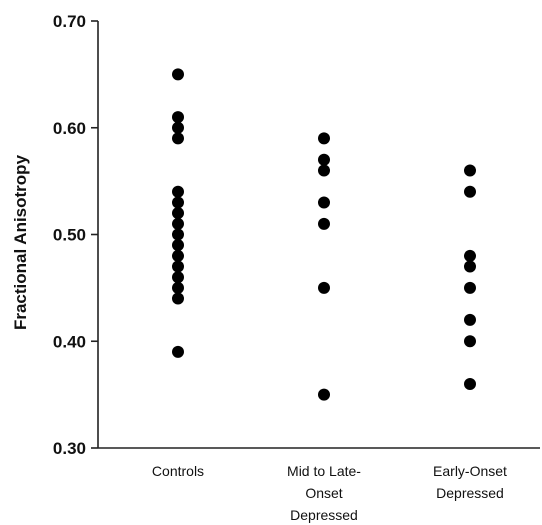 The width and height of the screenshot is (542, 525). Describe the element at coordinates (324, 471) in the screenshot. I see `x-category-label: Mid to Late-` at that location.